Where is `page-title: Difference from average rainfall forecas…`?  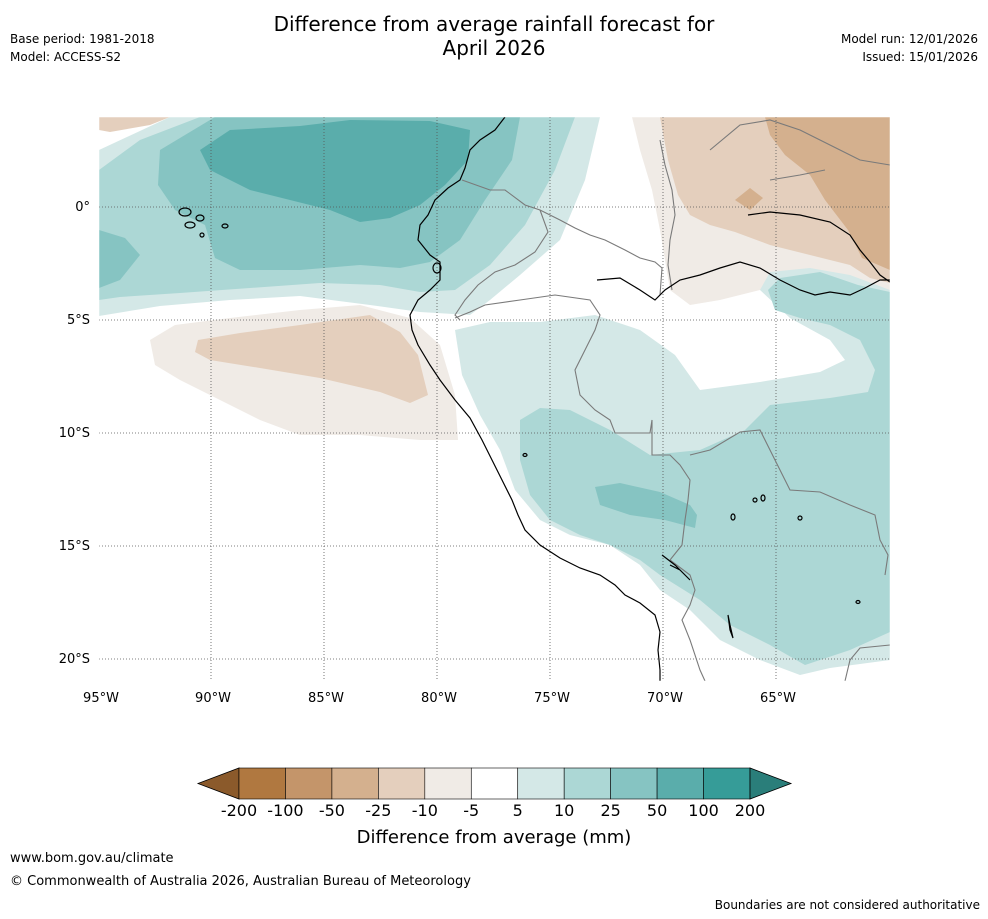
page-title: Difference from average rainfall forecas… is located at coordinates (494, 36).